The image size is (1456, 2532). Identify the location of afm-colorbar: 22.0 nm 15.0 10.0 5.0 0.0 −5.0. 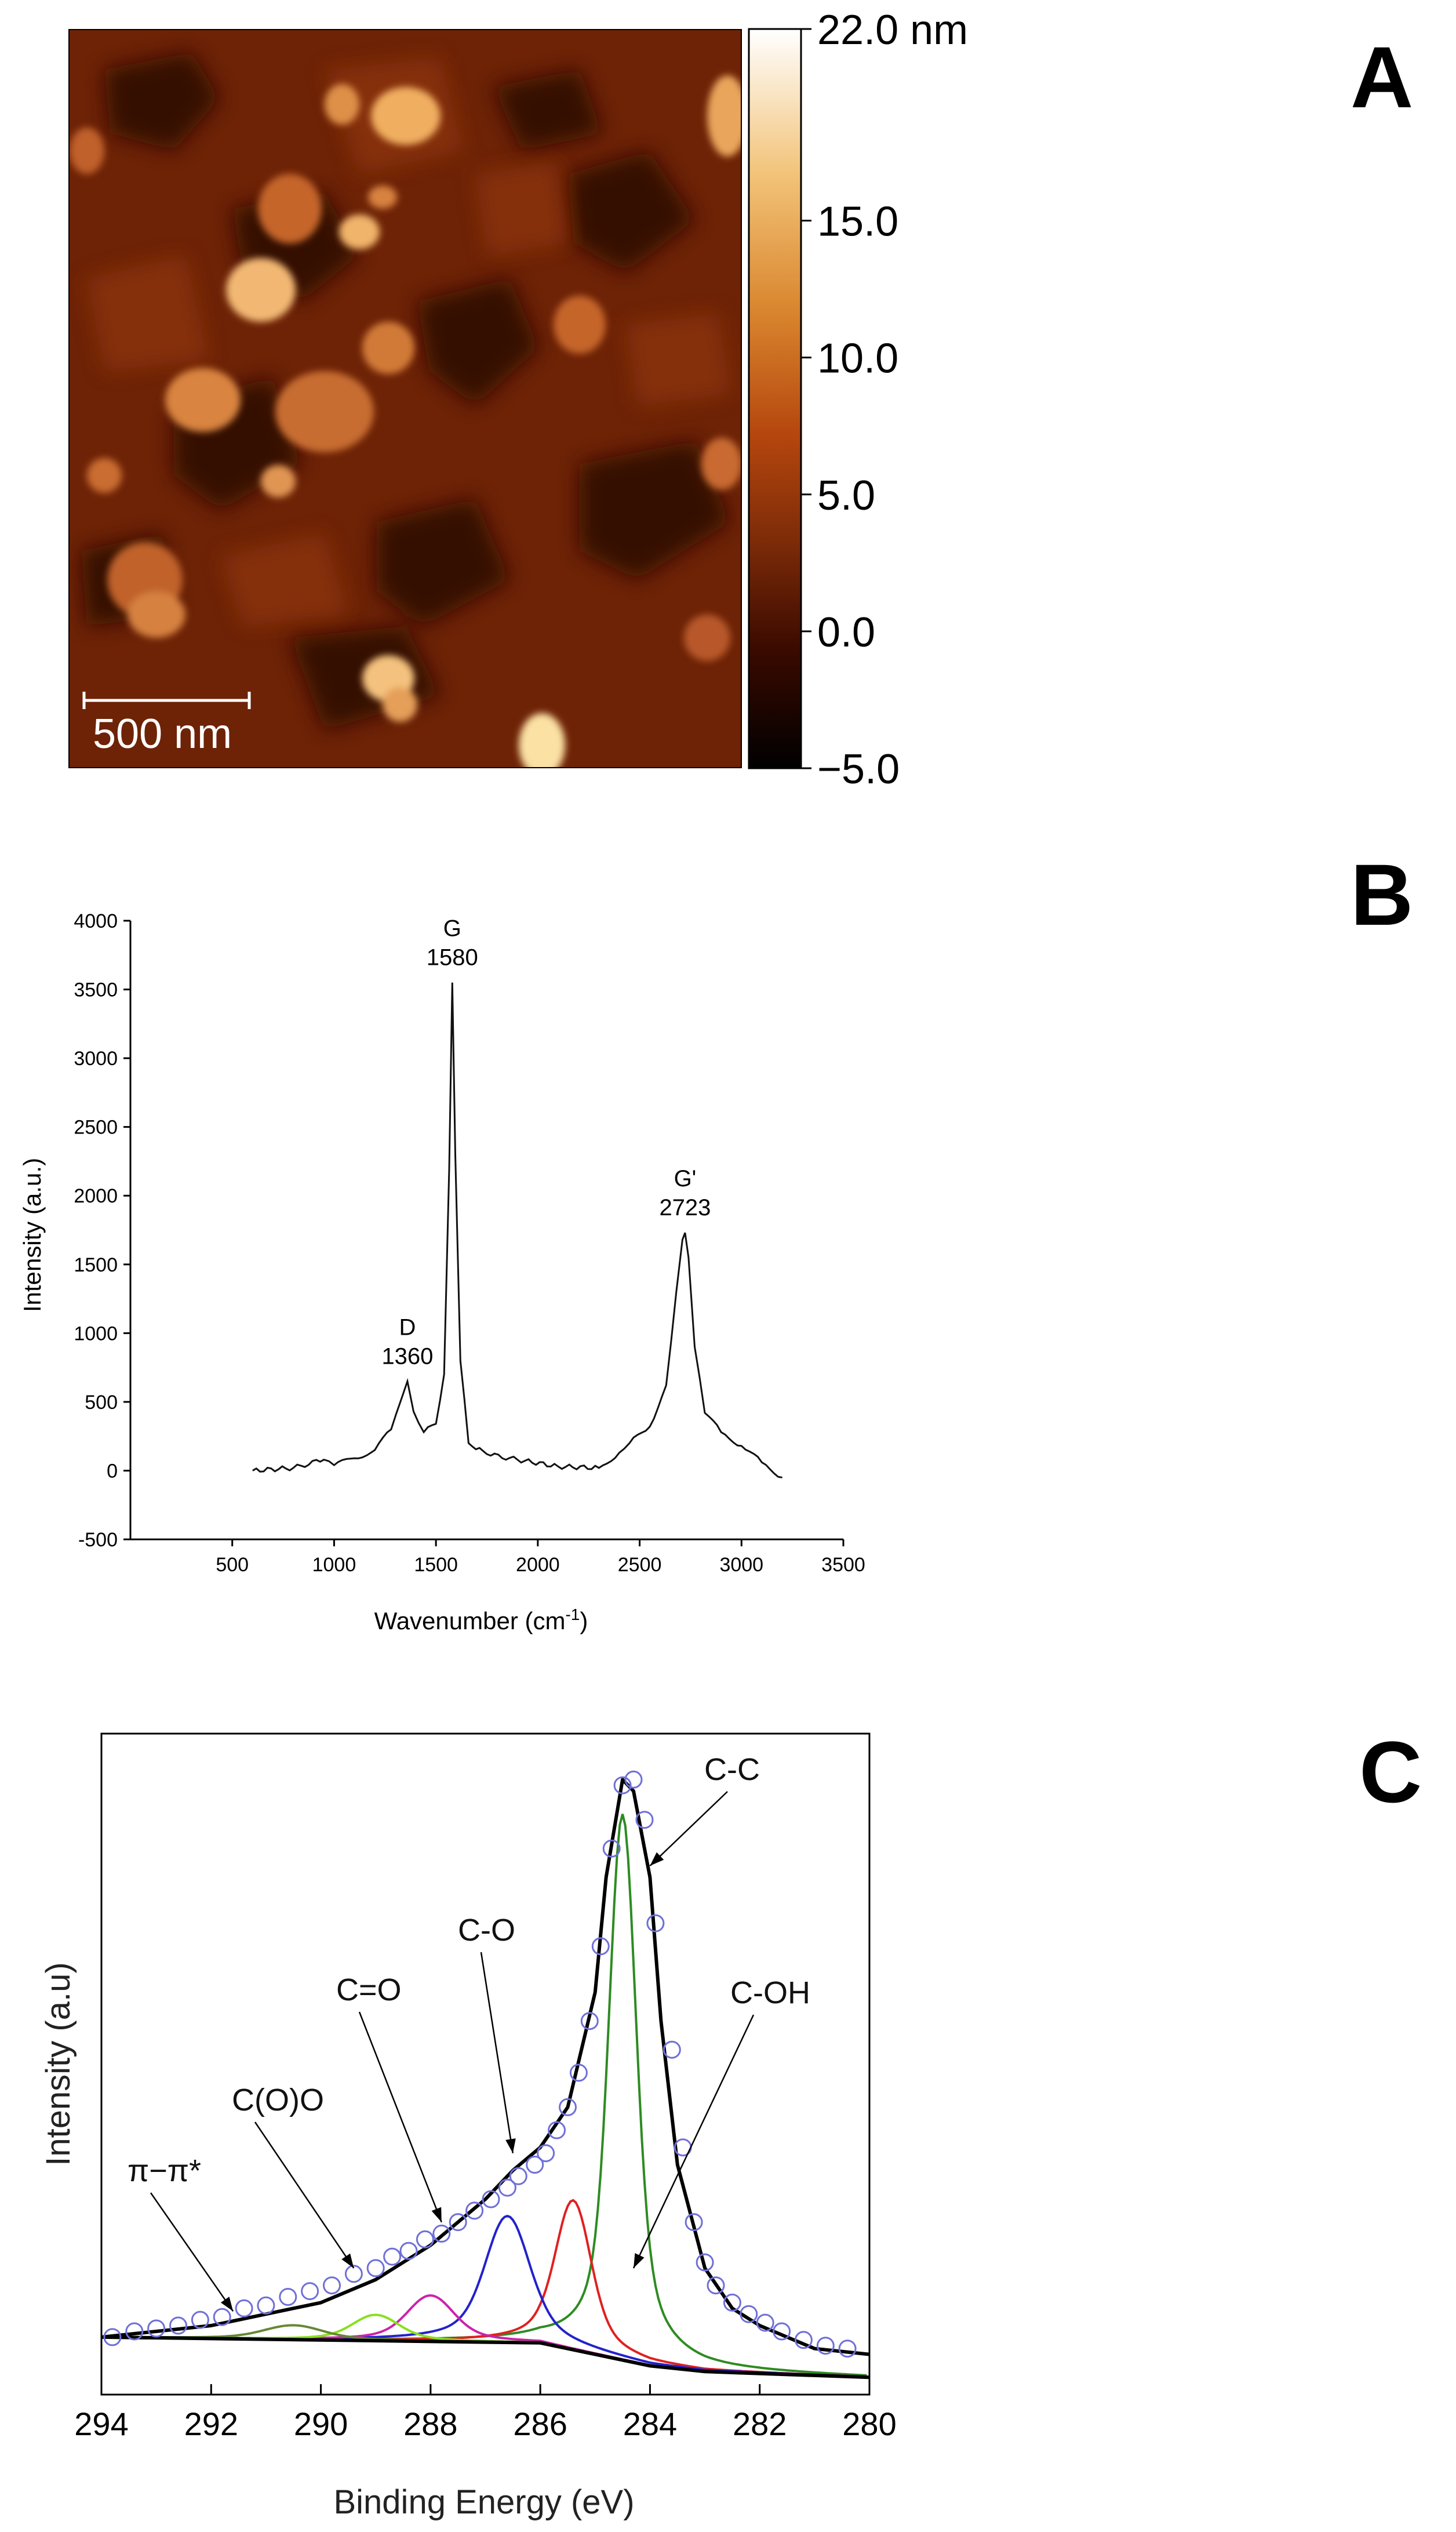
(858, 400).